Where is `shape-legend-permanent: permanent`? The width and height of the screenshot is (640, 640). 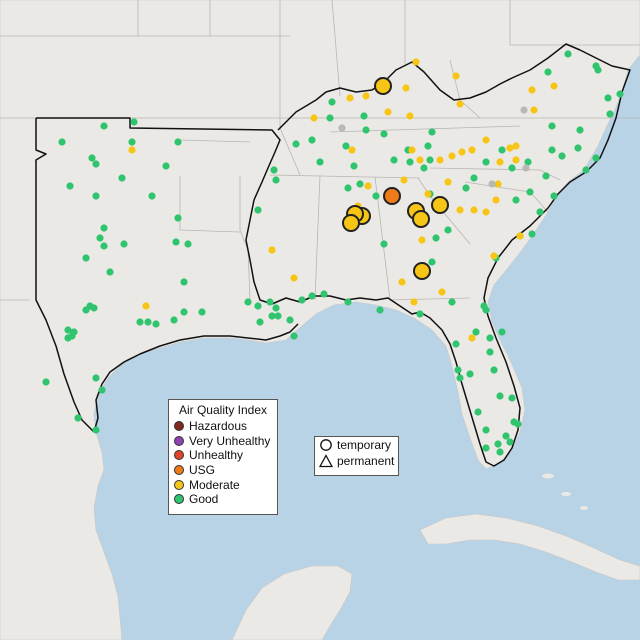
shape-legend-permanent: permanent is located at coordinates (356, 461).